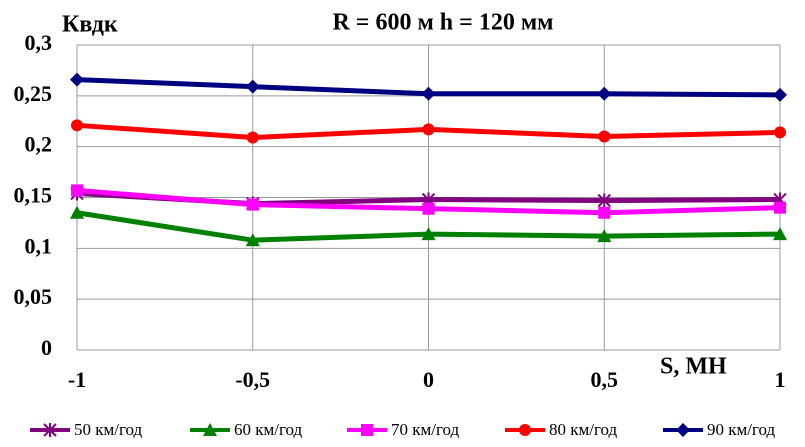 This screenshot has width=805, height=447. Describe the element at coordinates (693, 367) in the screenshot. I see `x-axis-label: S, МН` at that location.